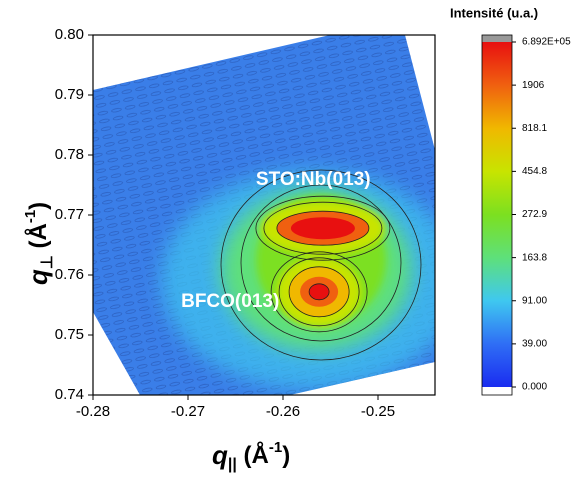 Image resolution: width=580 pixels, height=486 pixels. What do you see at coordinates (69, 34) in the screenshot?
I see `y-tick-label: 0.80` at bounding box center [69, 34].